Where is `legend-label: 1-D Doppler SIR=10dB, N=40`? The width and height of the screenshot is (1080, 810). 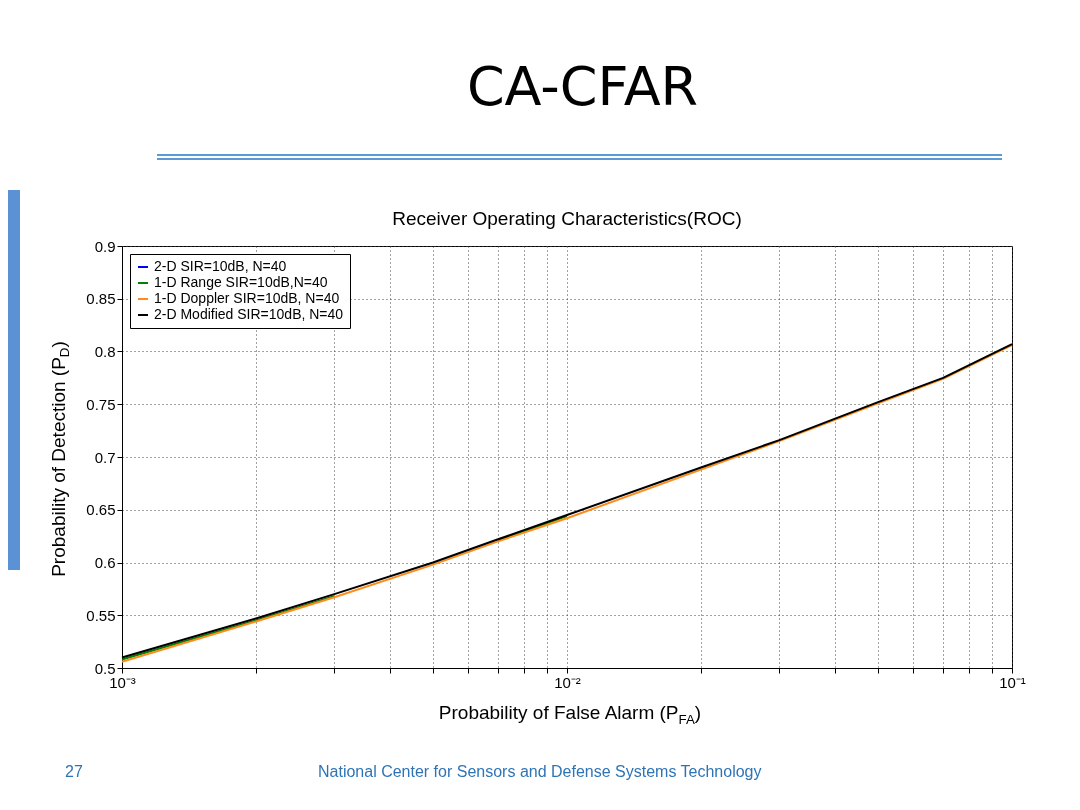 legend-label: 1-D Doppler SIR=10dB, N=40 is located at coordinates (247, 298).